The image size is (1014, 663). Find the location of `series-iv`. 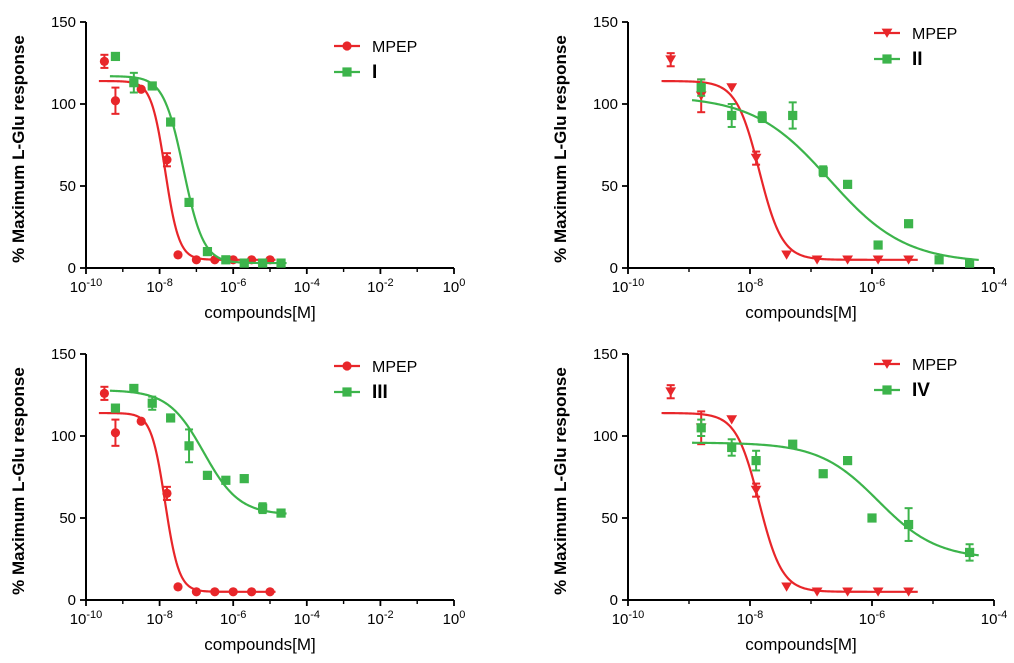

series-iv is located at coordinates (835, 490).